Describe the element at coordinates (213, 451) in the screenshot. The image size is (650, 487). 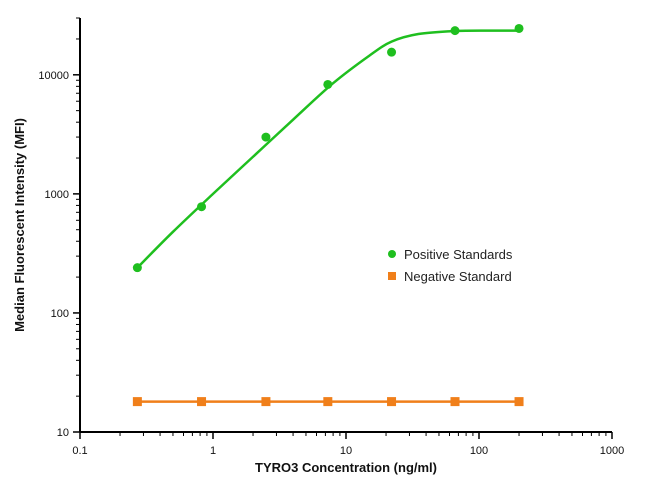
I see `x-tick-label: 1` at that location.